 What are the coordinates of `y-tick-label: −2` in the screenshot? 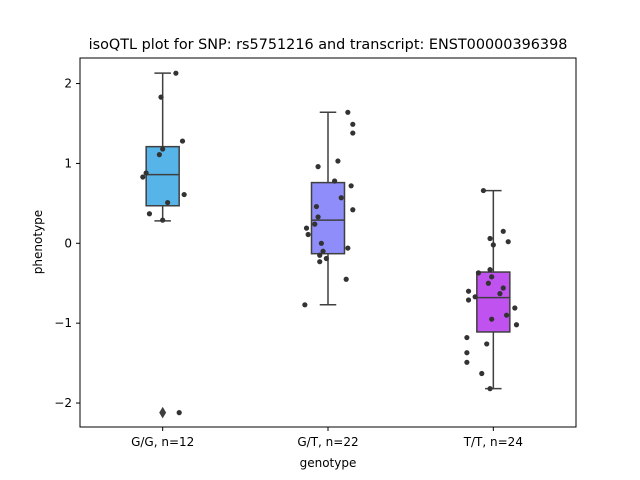 It's located at (63, 403).